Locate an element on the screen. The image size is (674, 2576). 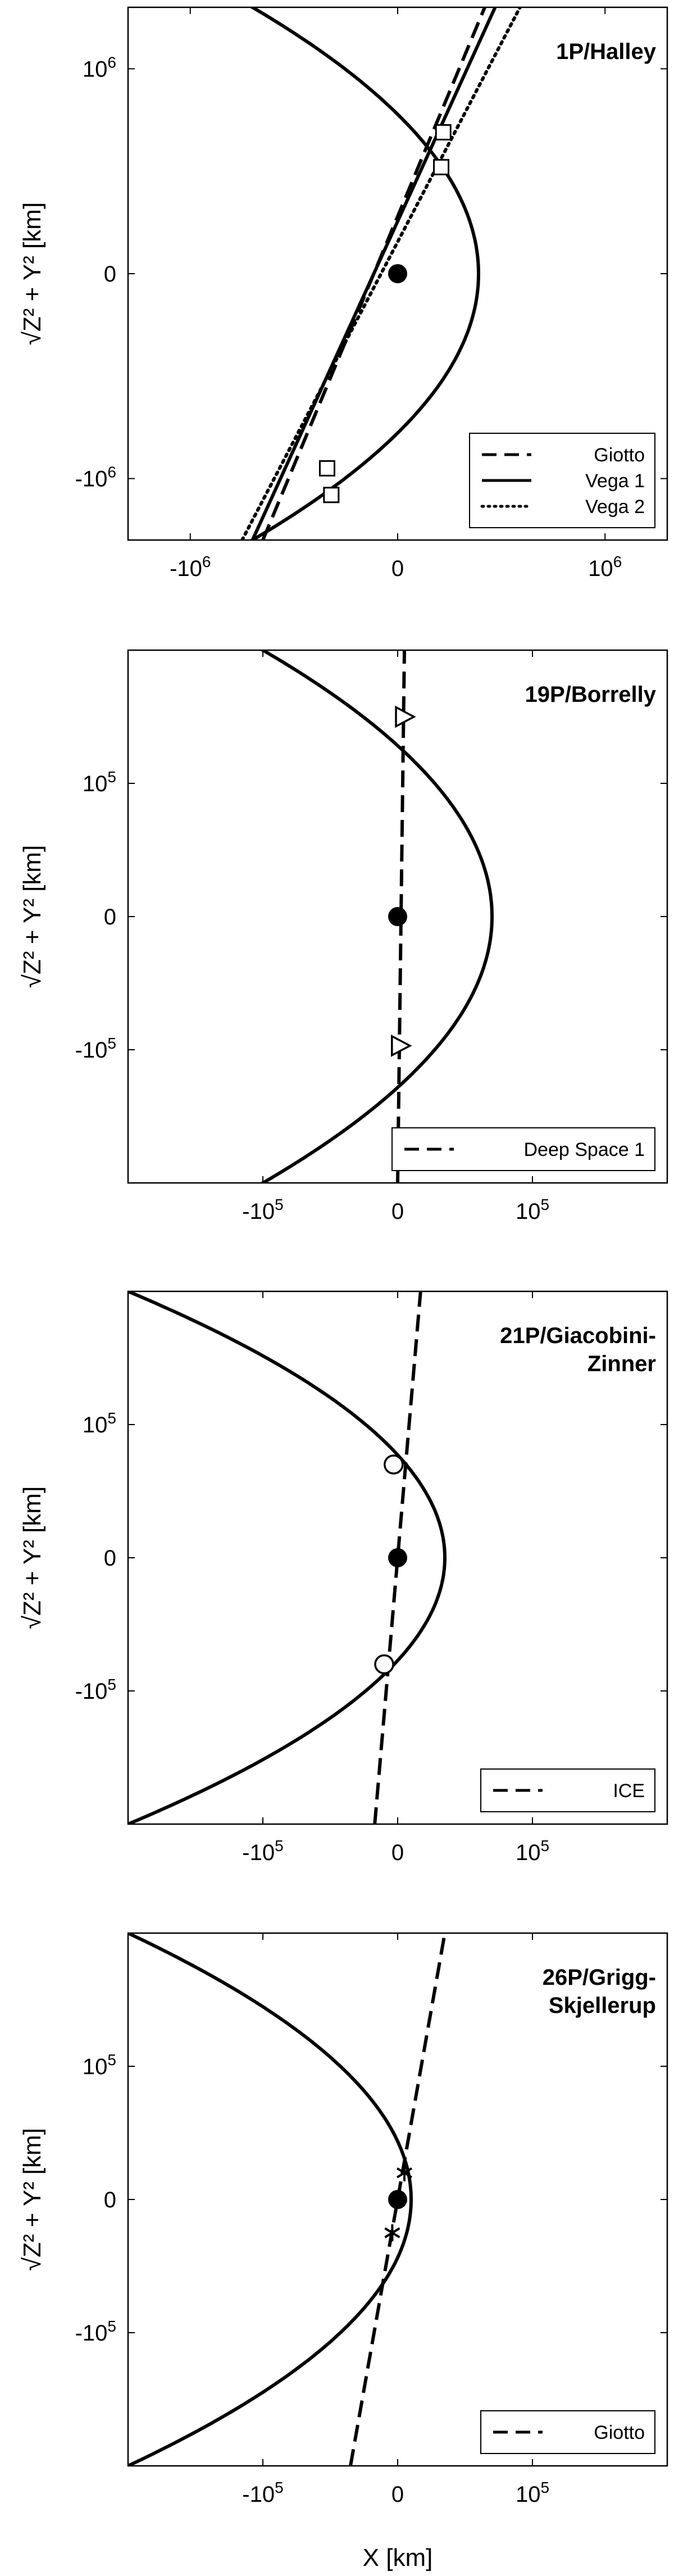
x-axis-label: X [km] is located at coordinates (398, 2558).